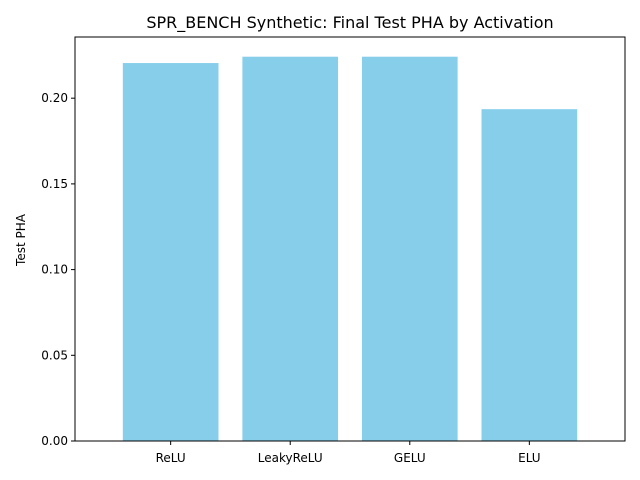 This screenshot has height=480, width=640. I want to click on y-tick-label: 0.20, so click(54, 98).